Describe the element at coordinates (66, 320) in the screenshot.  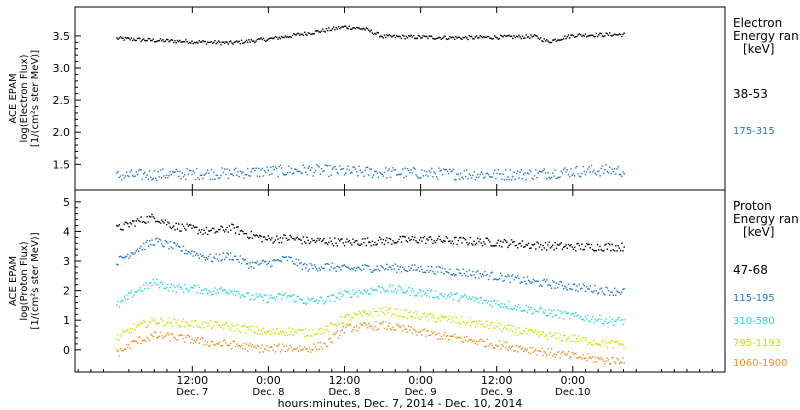
I see `y-tick-label: 1` at that location.